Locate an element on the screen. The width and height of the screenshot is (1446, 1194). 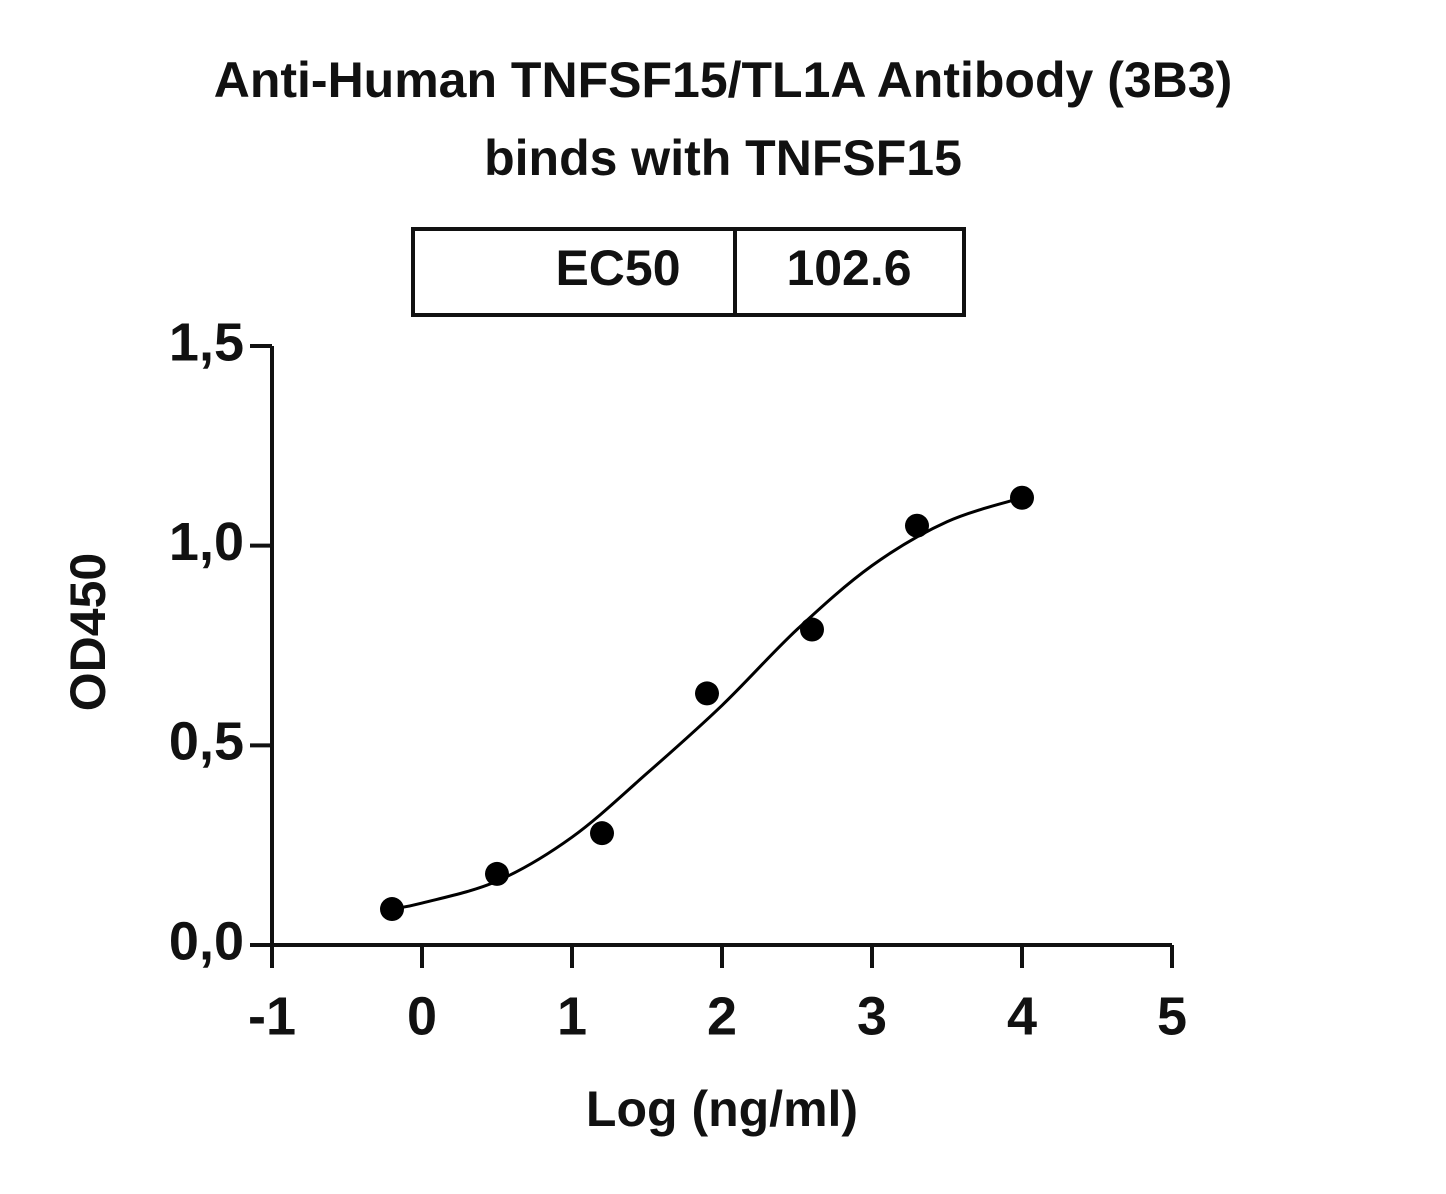
ec50-label: EC50 is located at coordinates (617, 268).